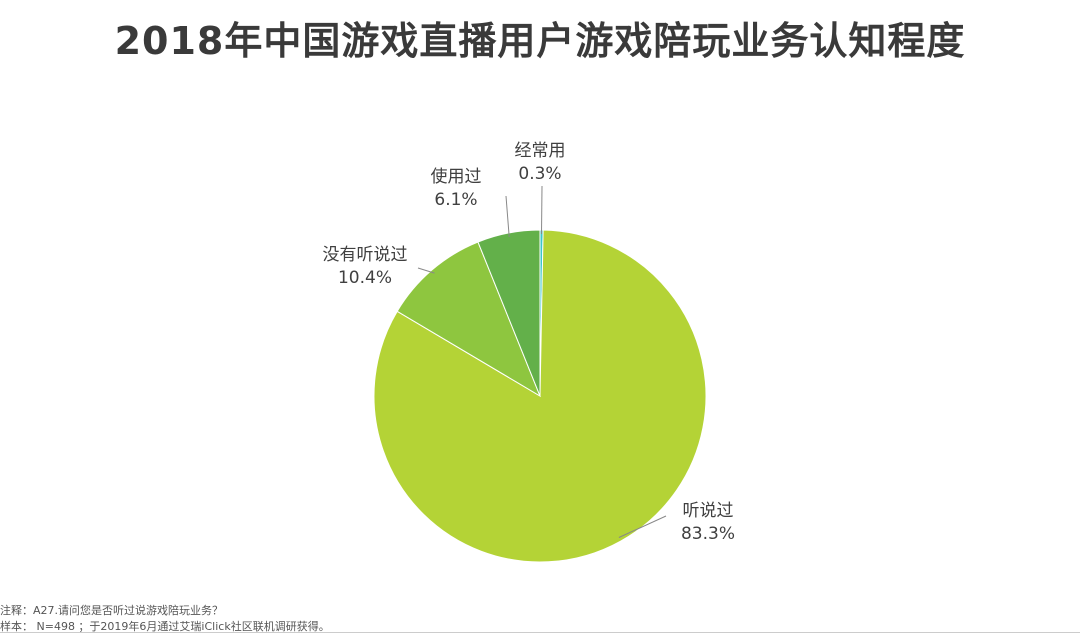 The width and height of the screenshot is (1080, 638). Describe the element at coordinates (507, 216) in the screenshot. I see `leader-line-shiyongguo` at that location.